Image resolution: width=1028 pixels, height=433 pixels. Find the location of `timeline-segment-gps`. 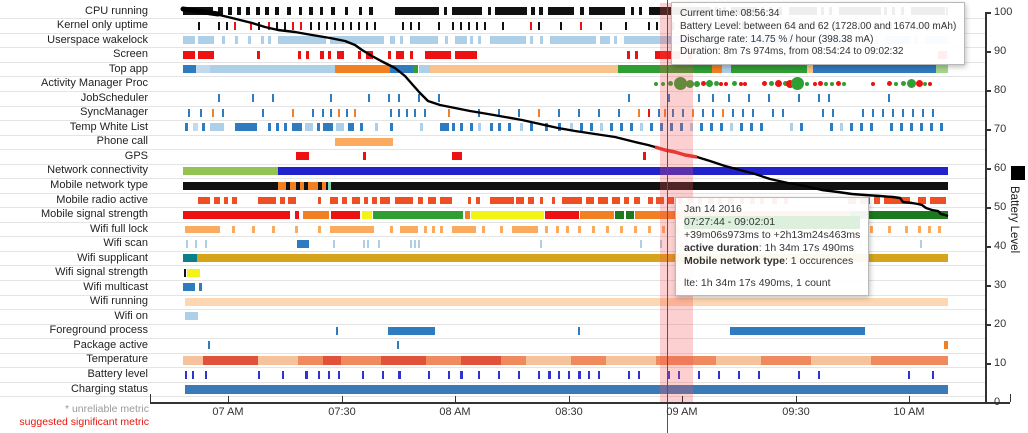

timeline-segment-gps is located at coordinates (644, 156).